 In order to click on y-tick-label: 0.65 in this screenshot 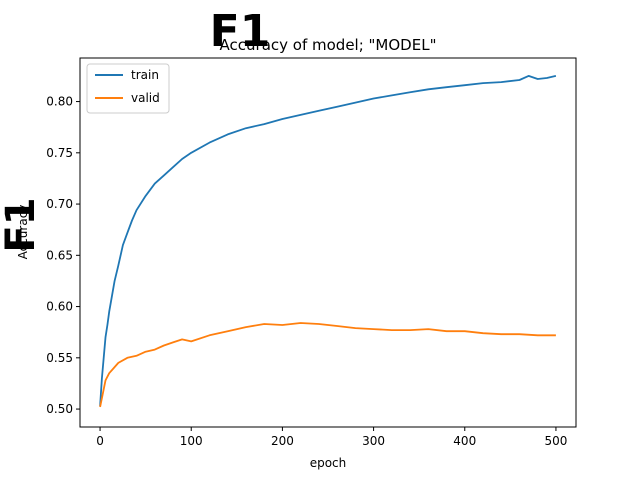, I will do `click(59, 255)`.